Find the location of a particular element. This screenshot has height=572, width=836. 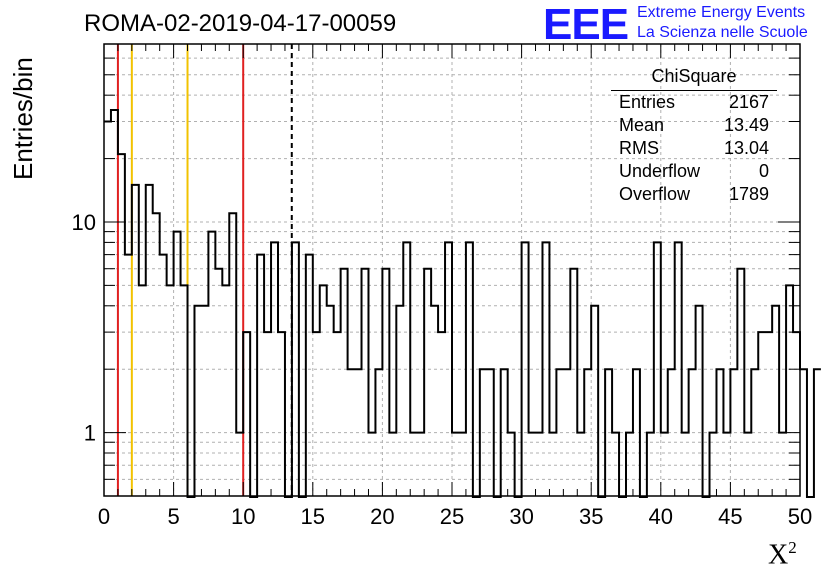

eee-logo-line2: La Scienza nelle Scuole is located at coordinates (722, 32).